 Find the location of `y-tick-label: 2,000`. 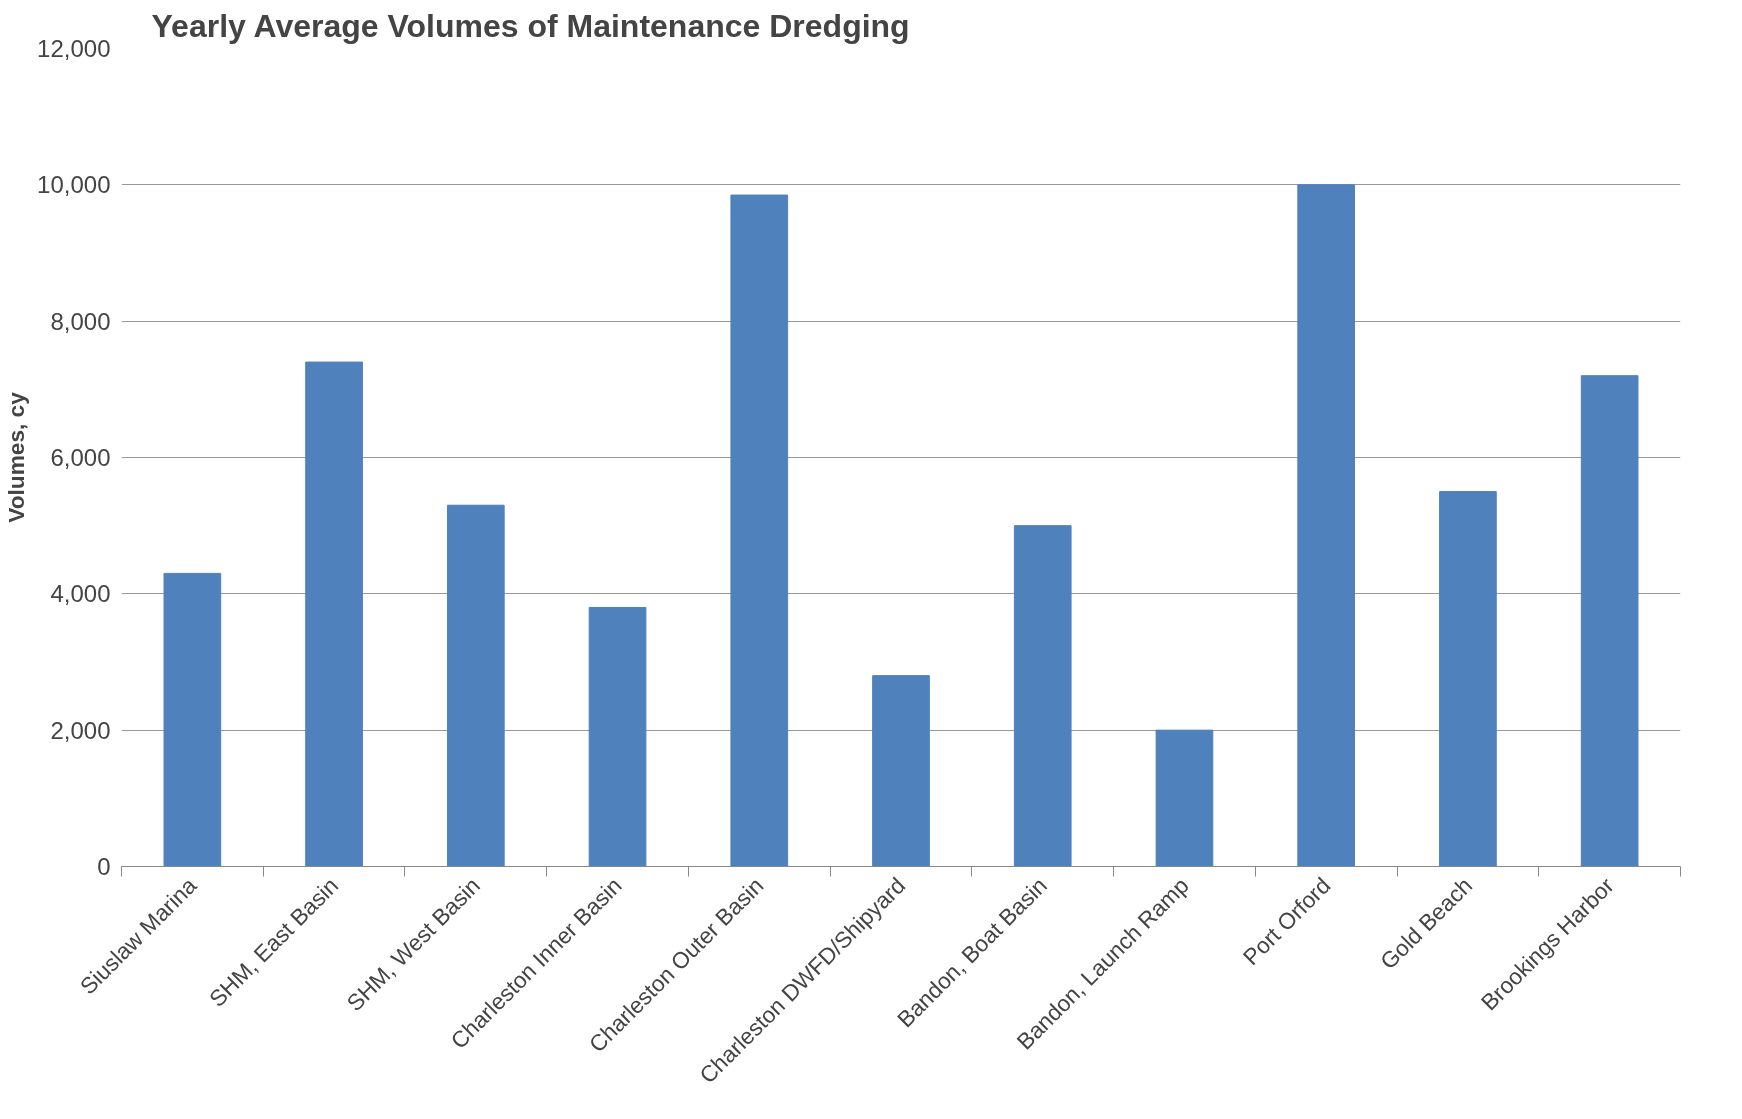

y-tick-label: 2,000 is located at coordinates (80, 730).